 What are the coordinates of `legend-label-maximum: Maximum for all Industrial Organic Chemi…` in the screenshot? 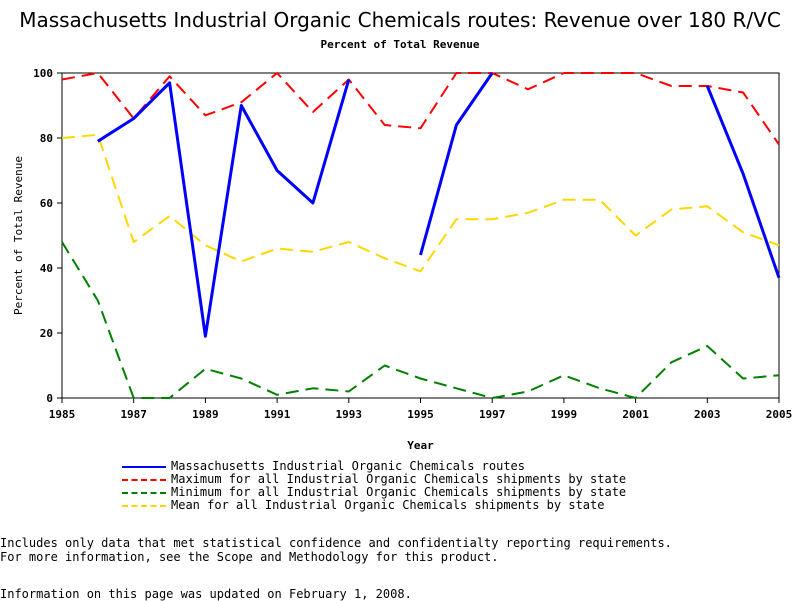 It's located at (399, 479).